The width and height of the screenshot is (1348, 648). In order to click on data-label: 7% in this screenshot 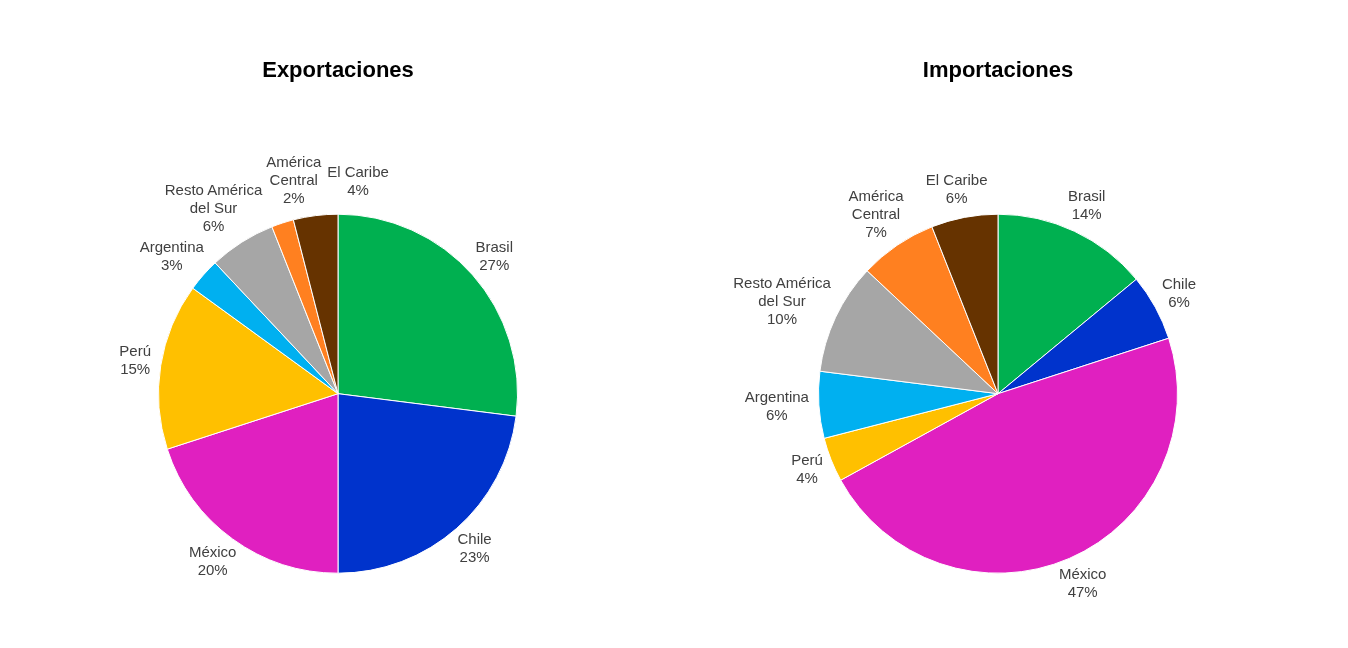, I will do `click(876, 231)`.